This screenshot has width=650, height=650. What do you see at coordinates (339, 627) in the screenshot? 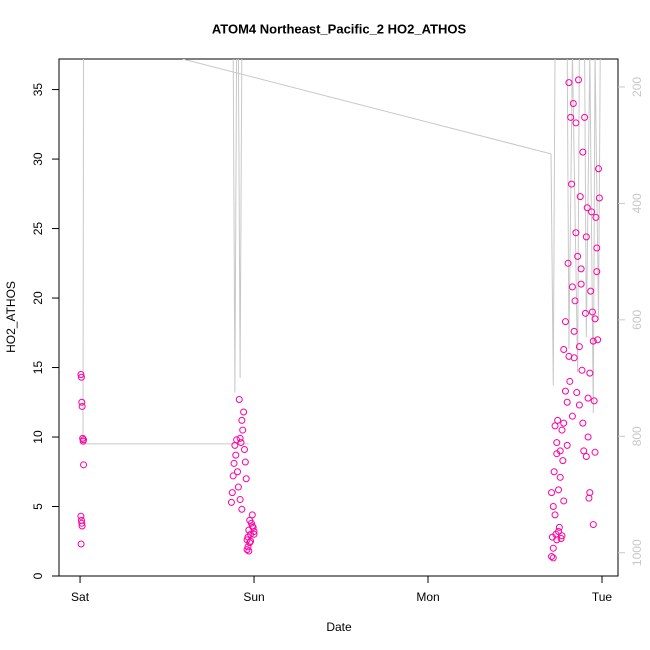
I see `x-axis-label: Date` at bounding box center [339, 627].